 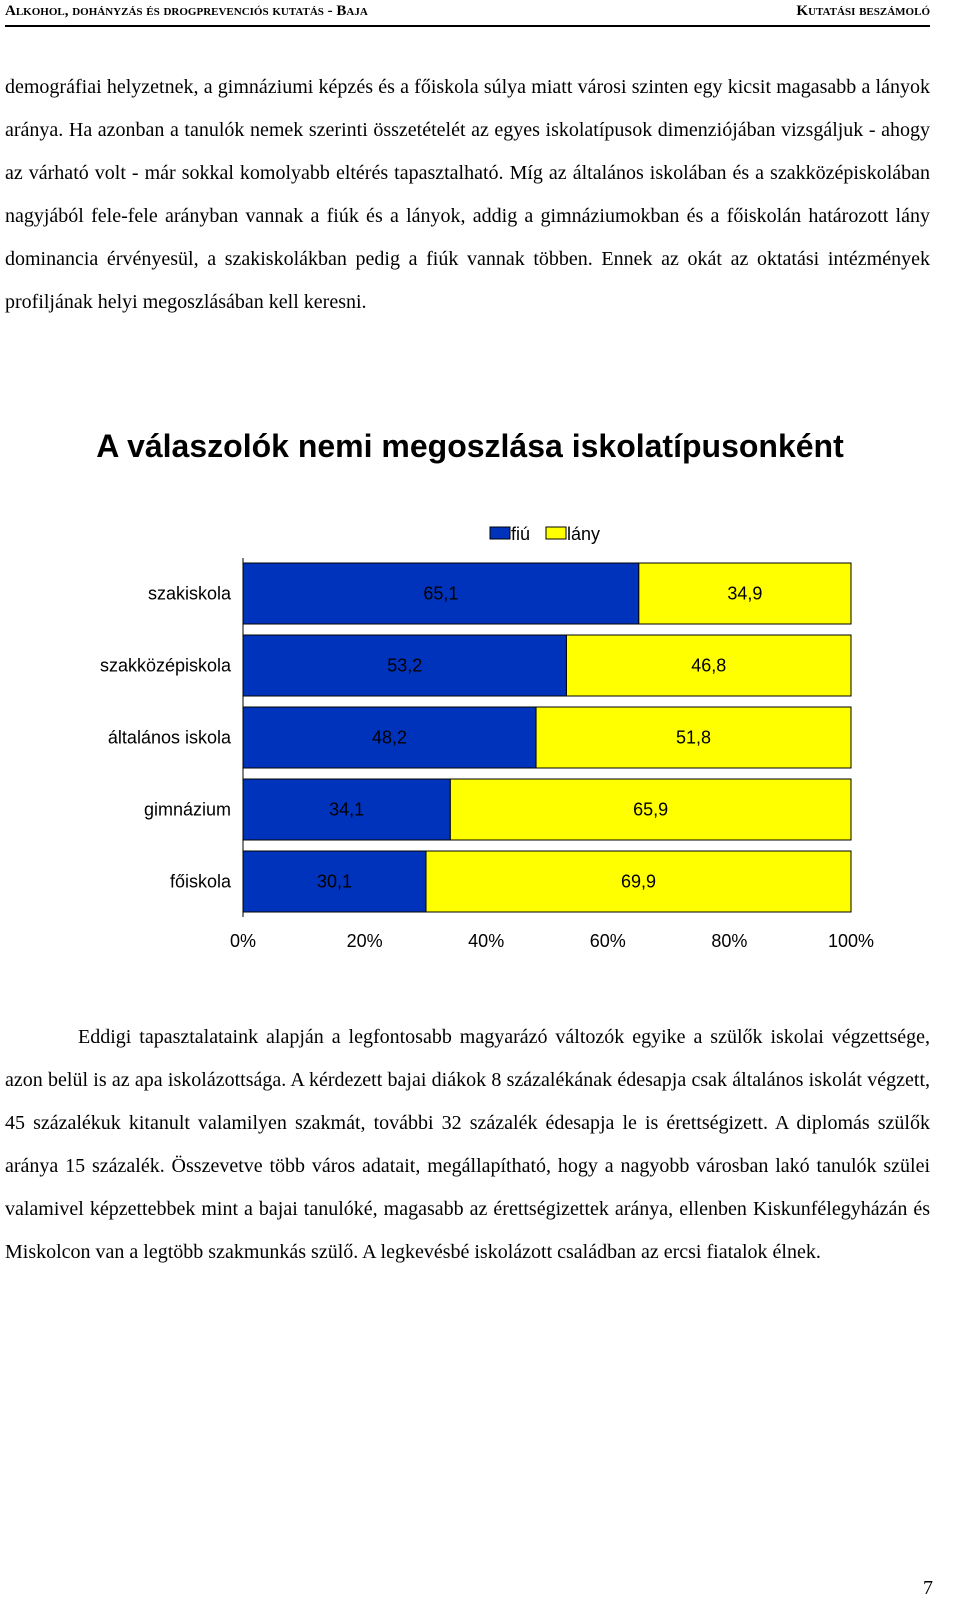 What do you see at coordinates (851, 941) in the screenshot?
I see `x-tick-label-5: 100%` at bounding box center [851, 941].